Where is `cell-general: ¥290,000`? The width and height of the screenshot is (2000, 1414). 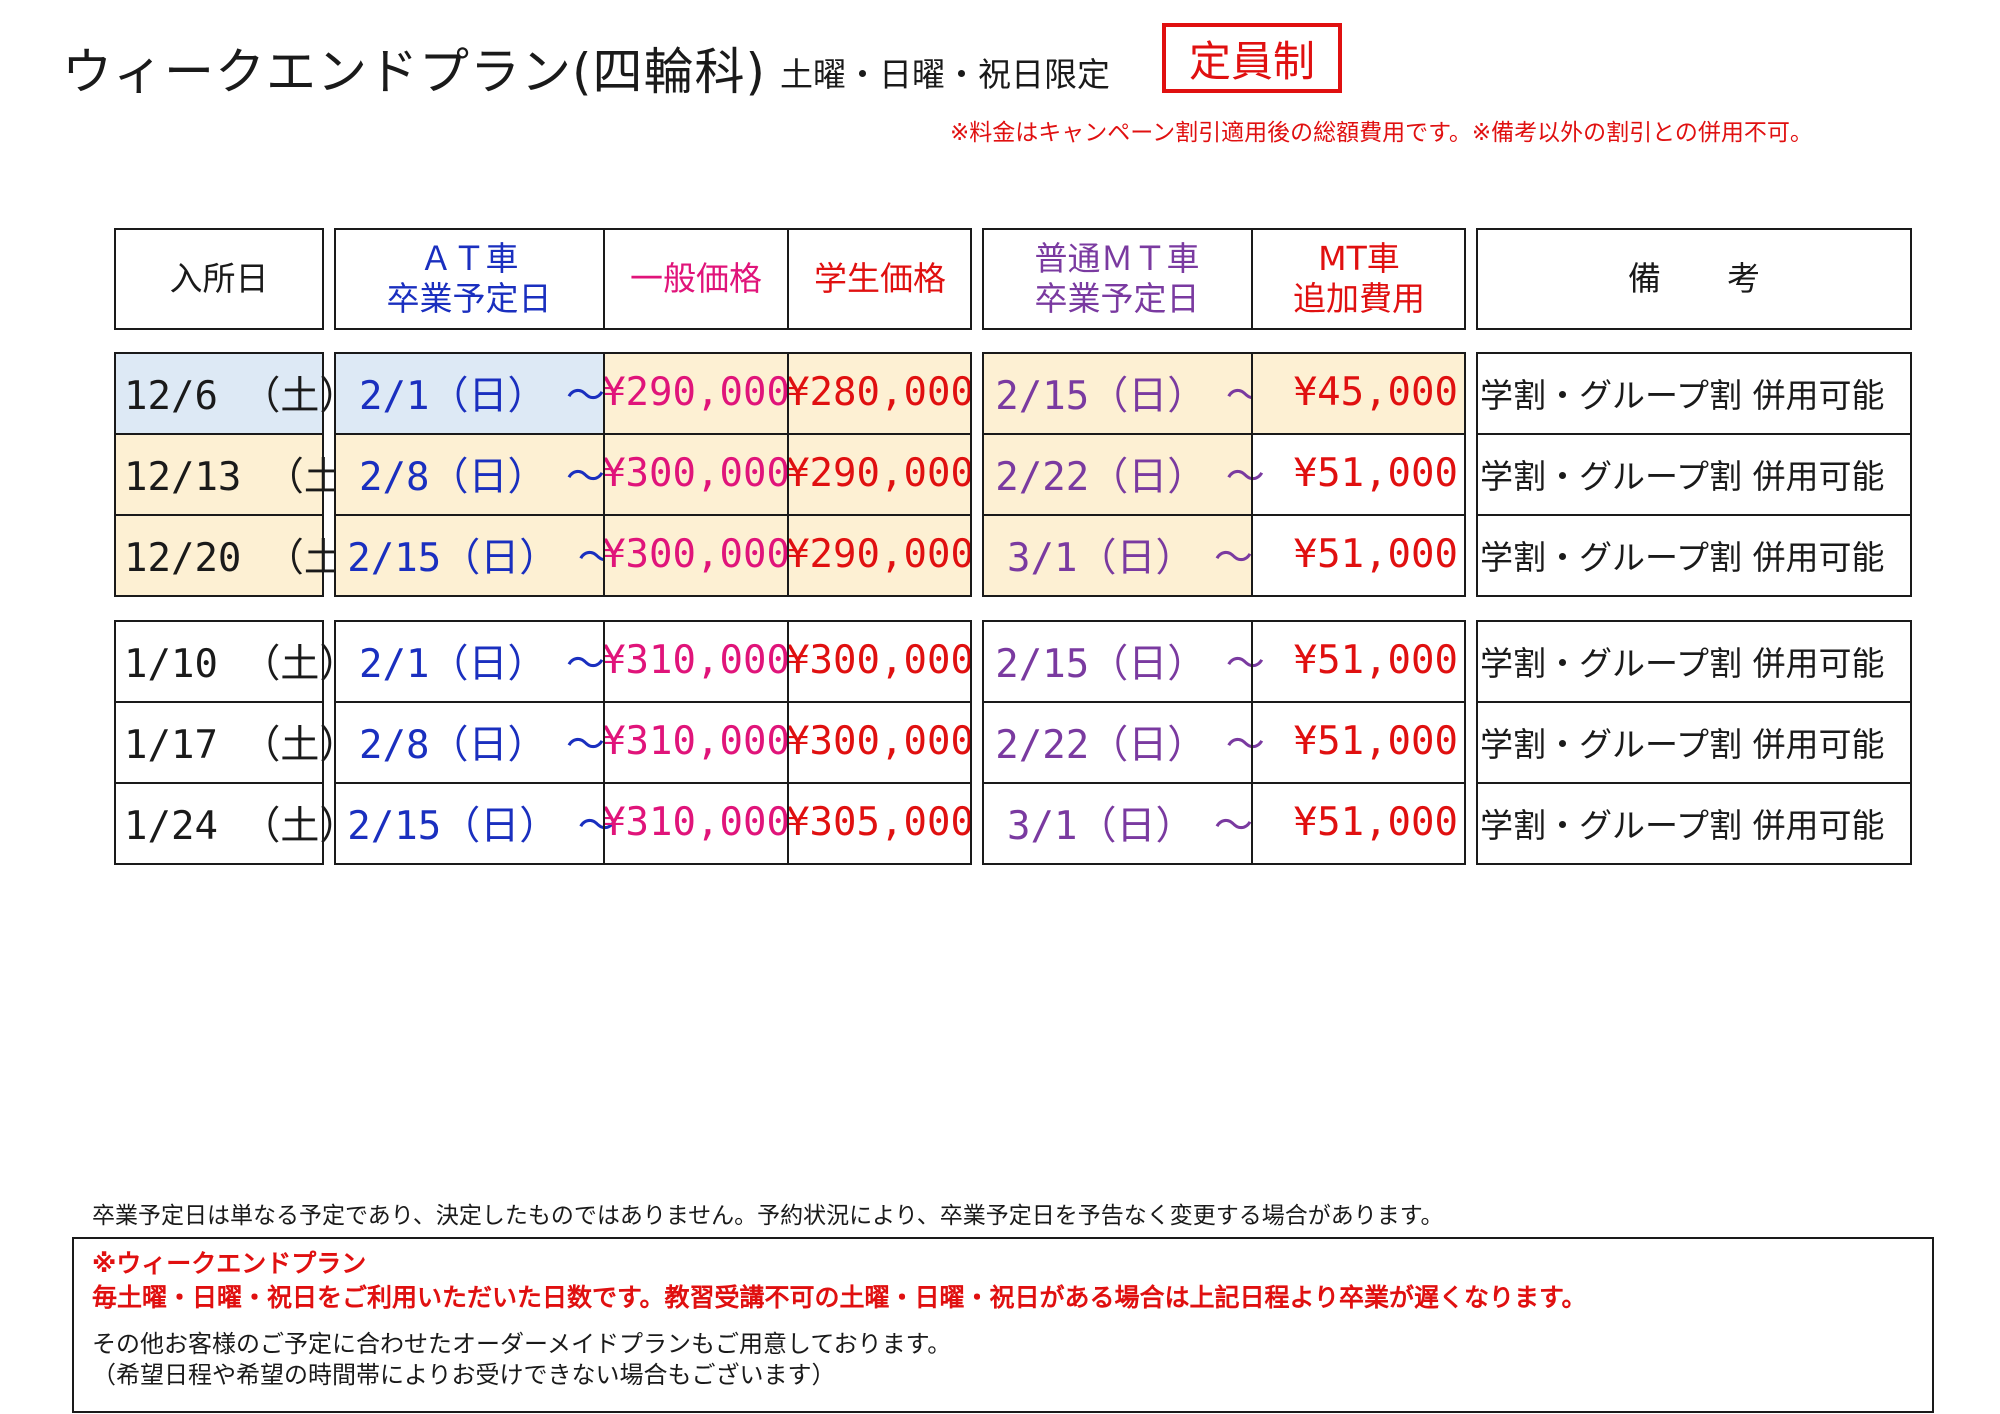 cell-general: ¥290,000 is located at coordinates (696, 392).